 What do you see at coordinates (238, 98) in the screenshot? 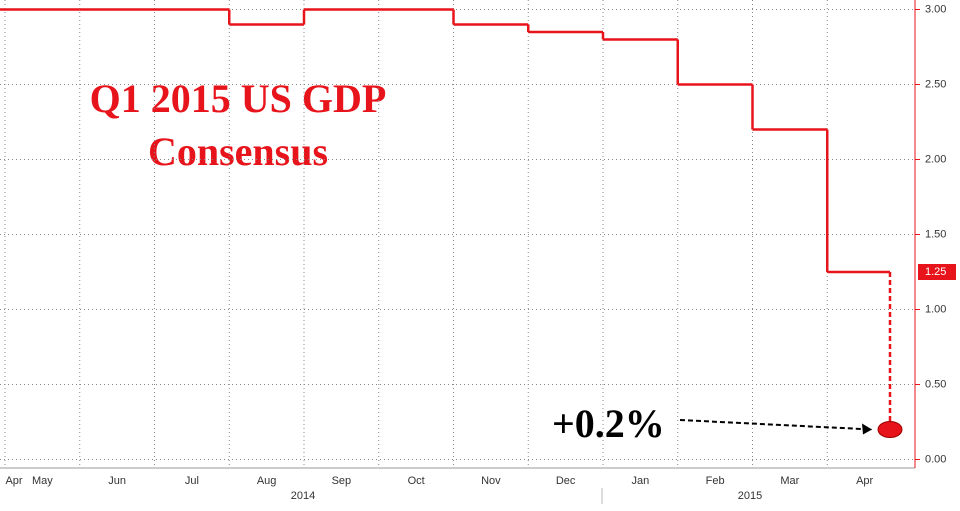
I see `chart-title: Q1 2015 US GDP` at bounding box center [238, 98].